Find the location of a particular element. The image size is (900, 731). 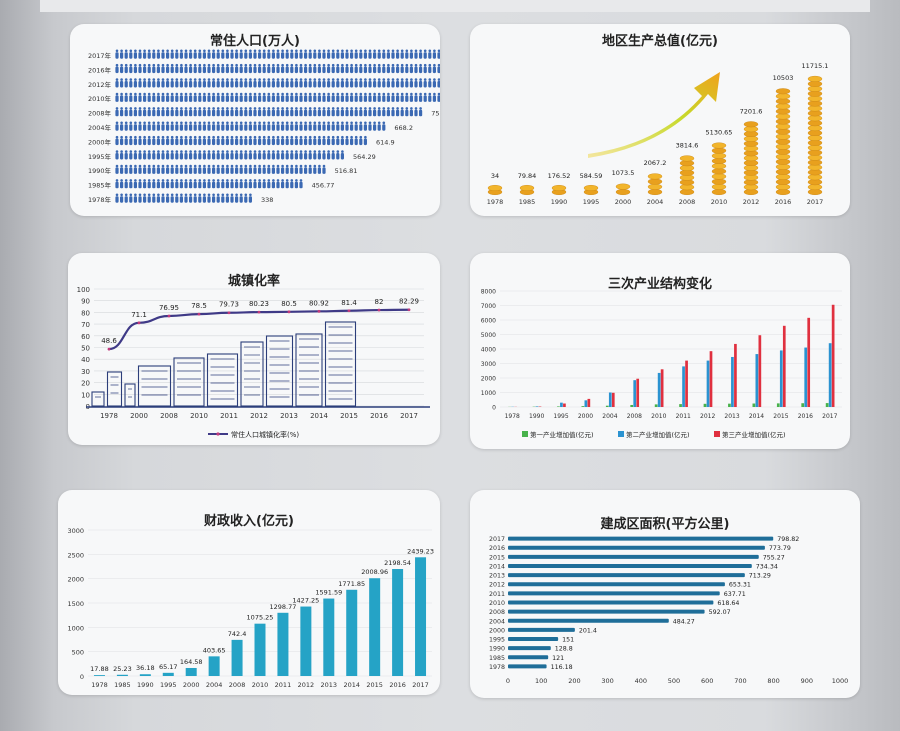

value-label: 456.77 is located at coordinates (323, 186).